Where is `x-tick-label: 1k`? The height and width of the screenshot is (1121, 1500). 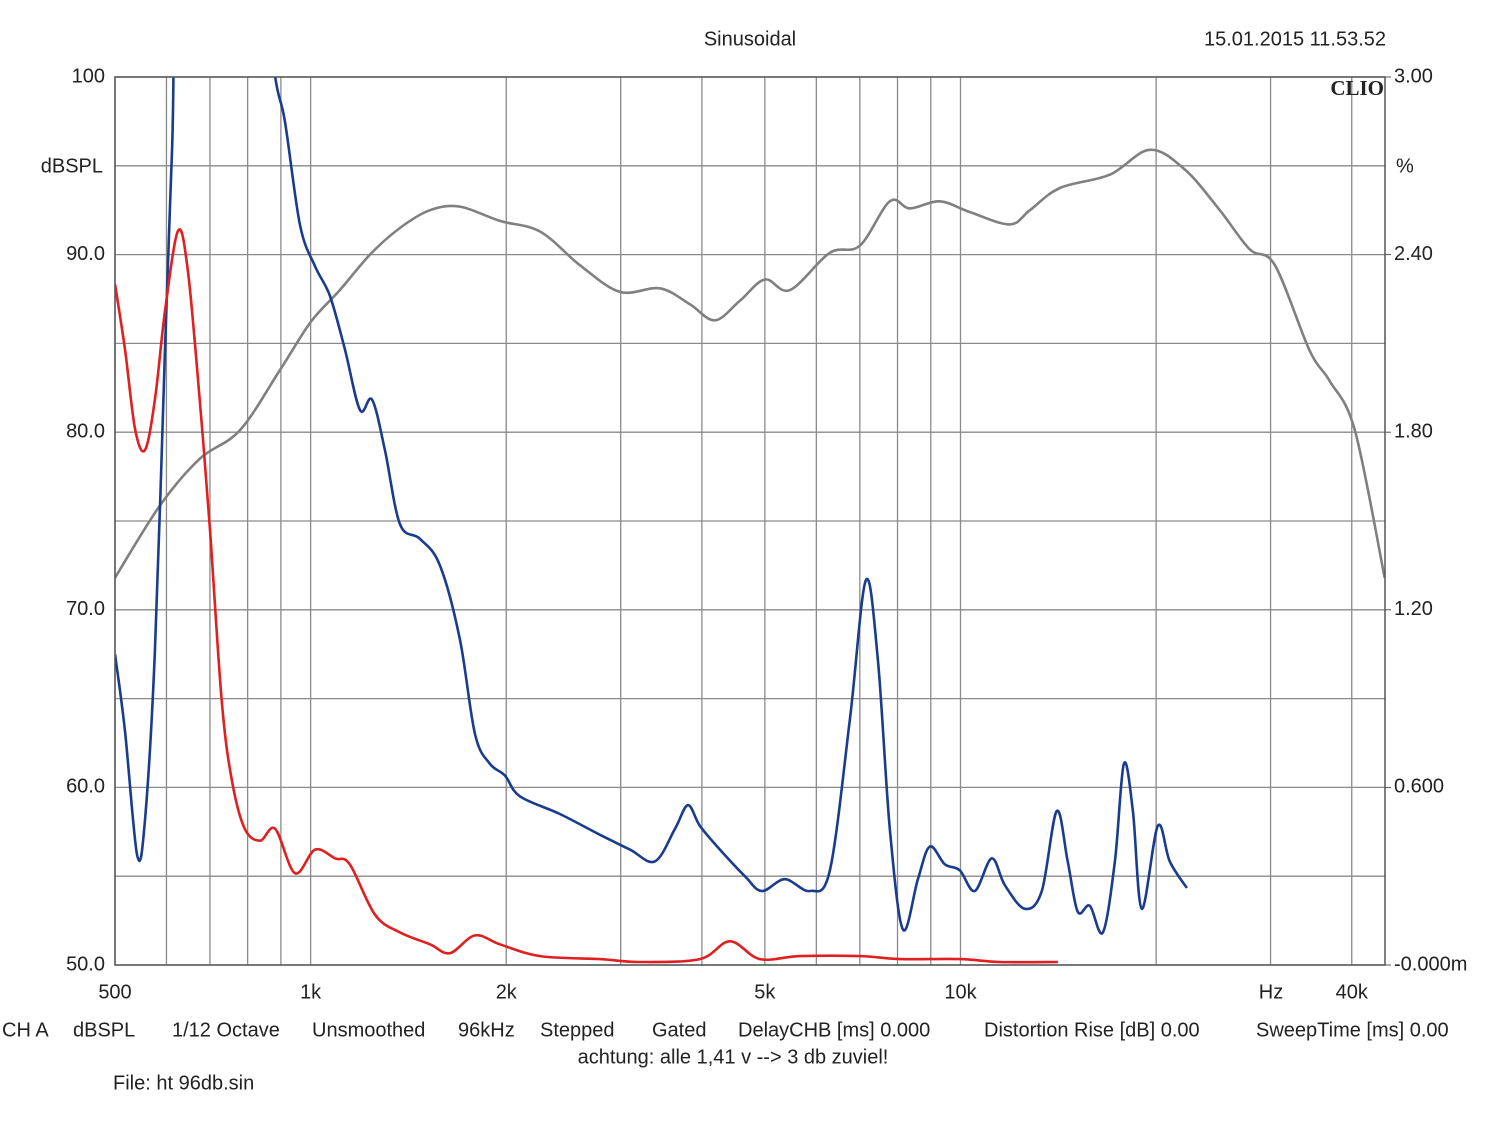
x-tick-label: 1k is located at coordinates (311, 992).